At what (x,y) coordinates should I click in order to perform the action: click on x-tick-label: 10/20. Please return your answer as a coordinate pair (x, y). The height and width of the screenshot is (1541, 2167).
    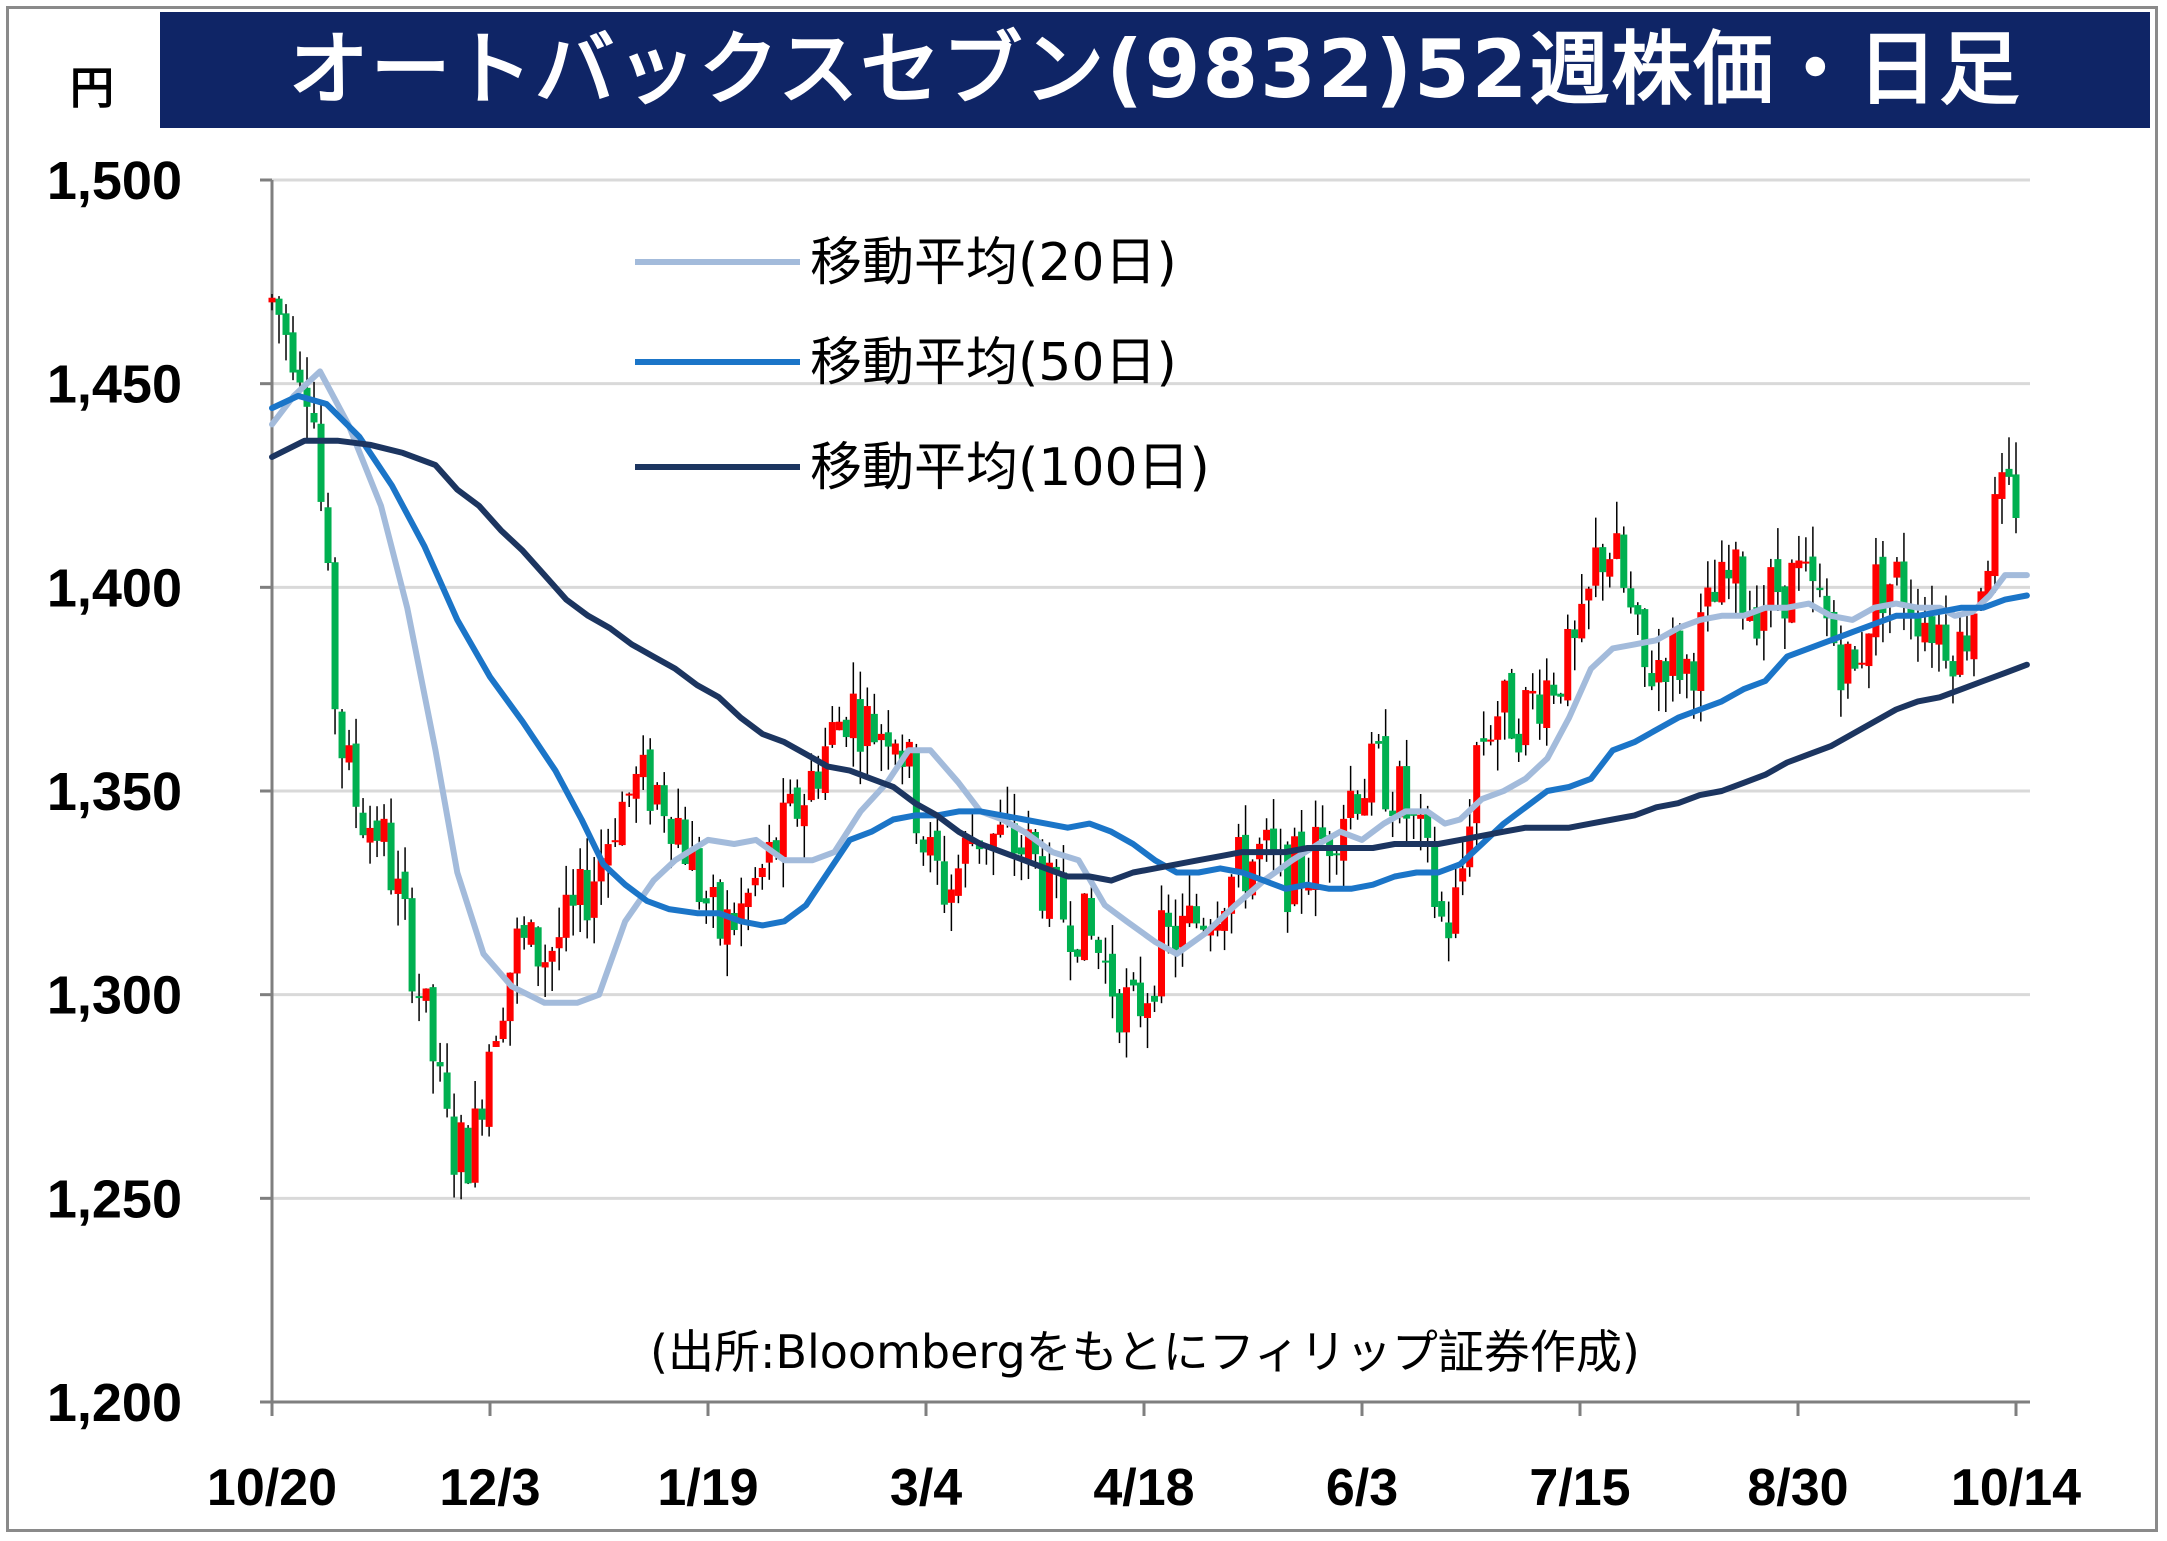
    Looking at the image, I should click on (272, 1488).